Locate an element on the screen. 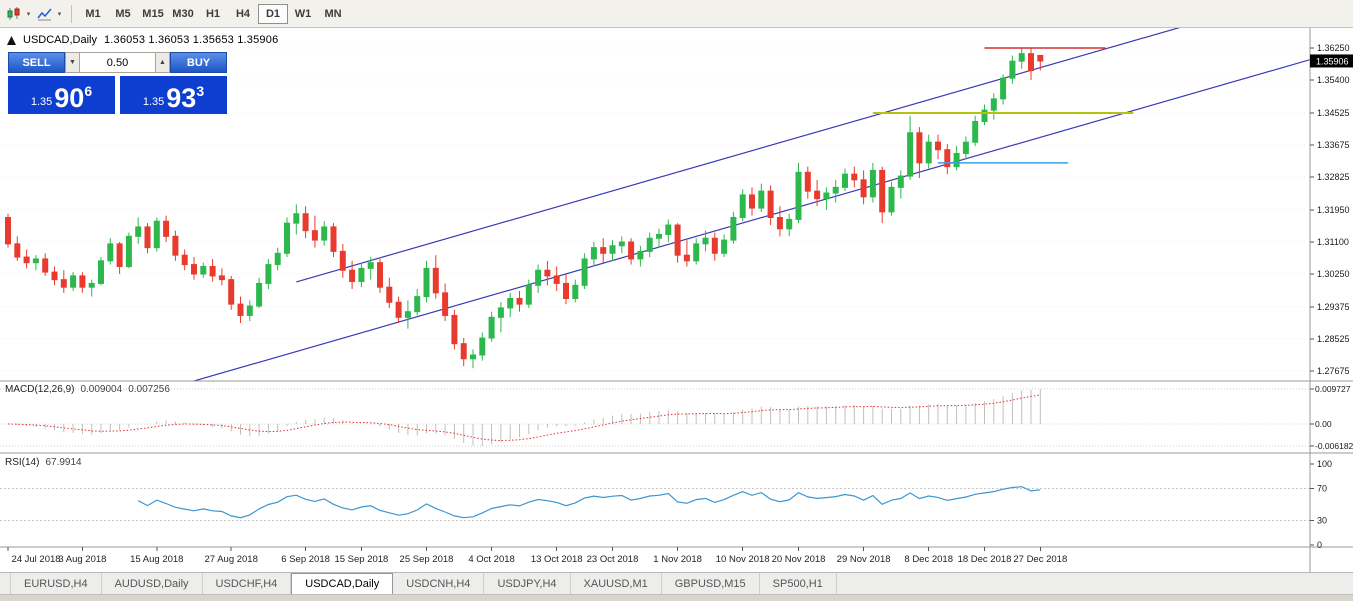  timeframe-button-m5: M5 is located at coordinates (123, 14).